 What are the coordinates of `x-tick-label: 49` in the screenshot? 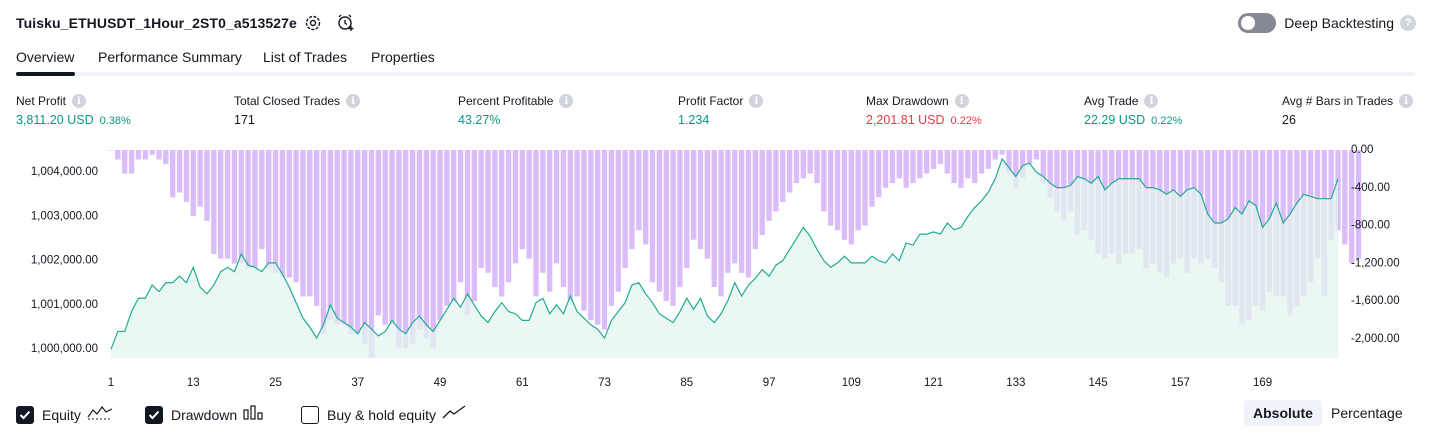 It's located at (440, 383).